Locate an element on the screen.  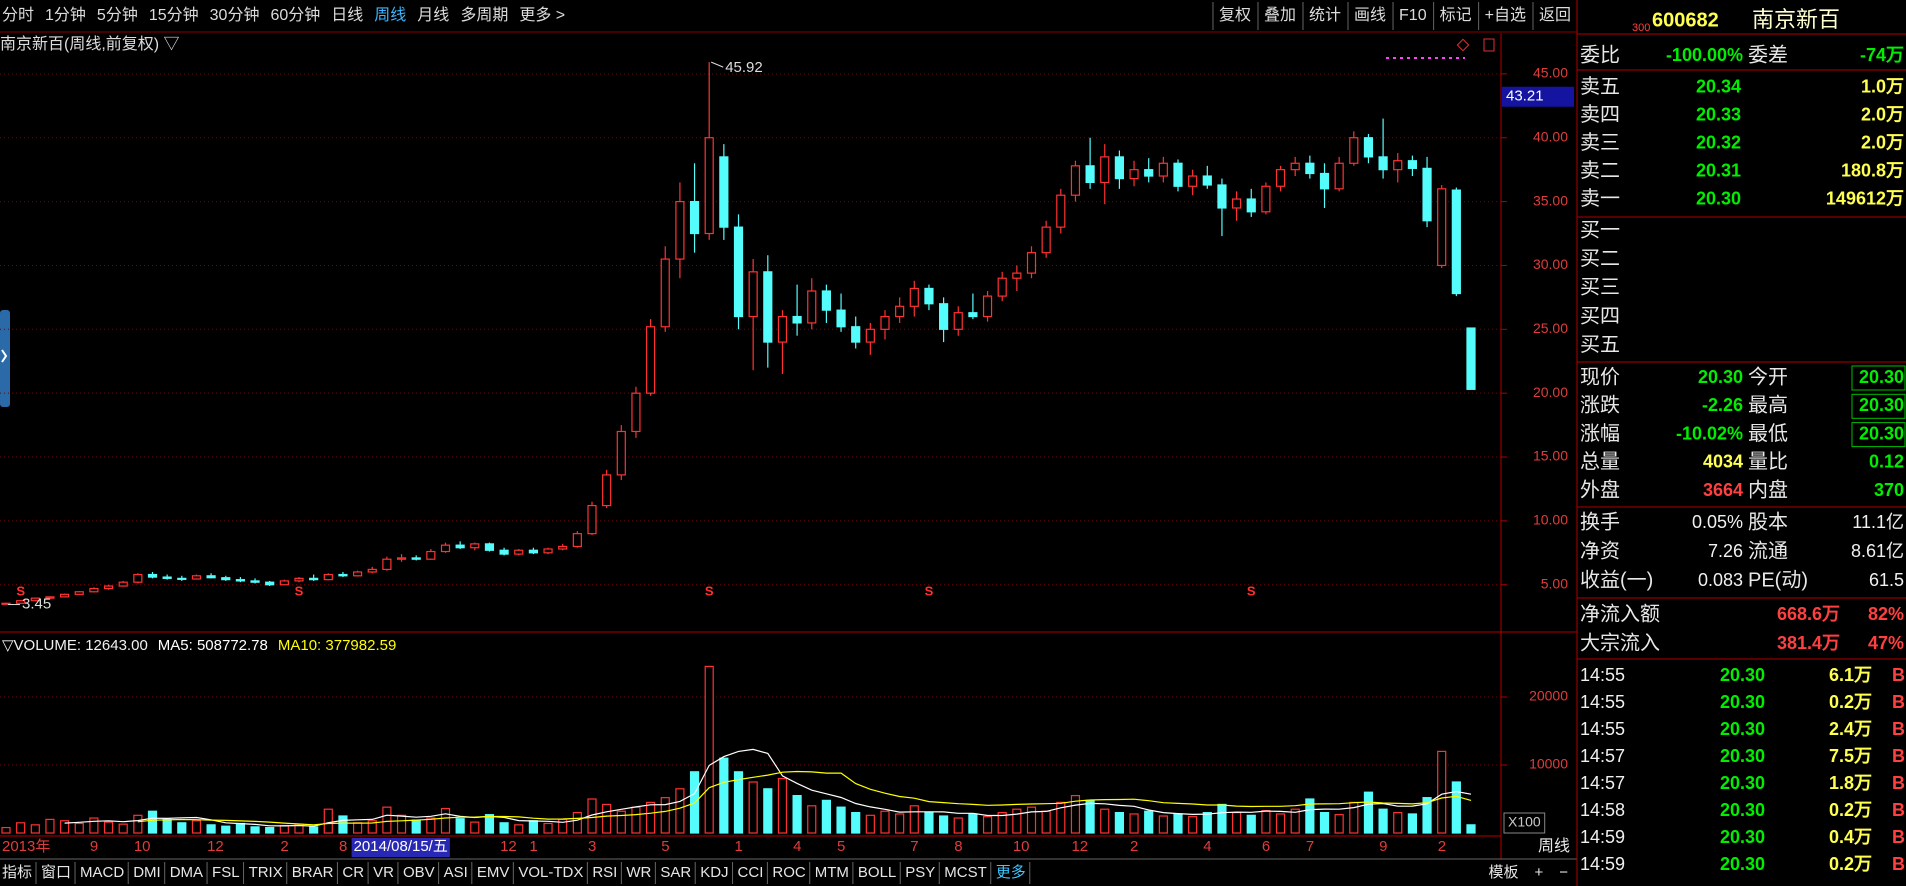
indicator-tab: MCST is located at coordinates (965, 872).